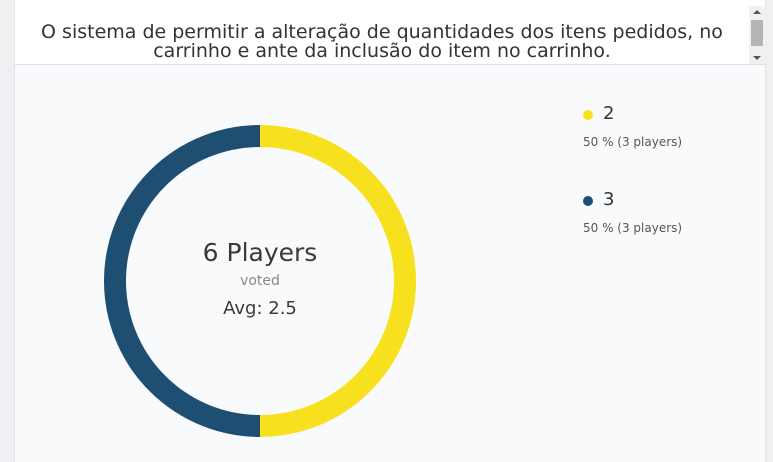 The image size is (773, 462). What do you see at coordinates (757, 12) in the screenshot?
I see `scroll-up-arrow-icon` at bounding box center [757, 12].